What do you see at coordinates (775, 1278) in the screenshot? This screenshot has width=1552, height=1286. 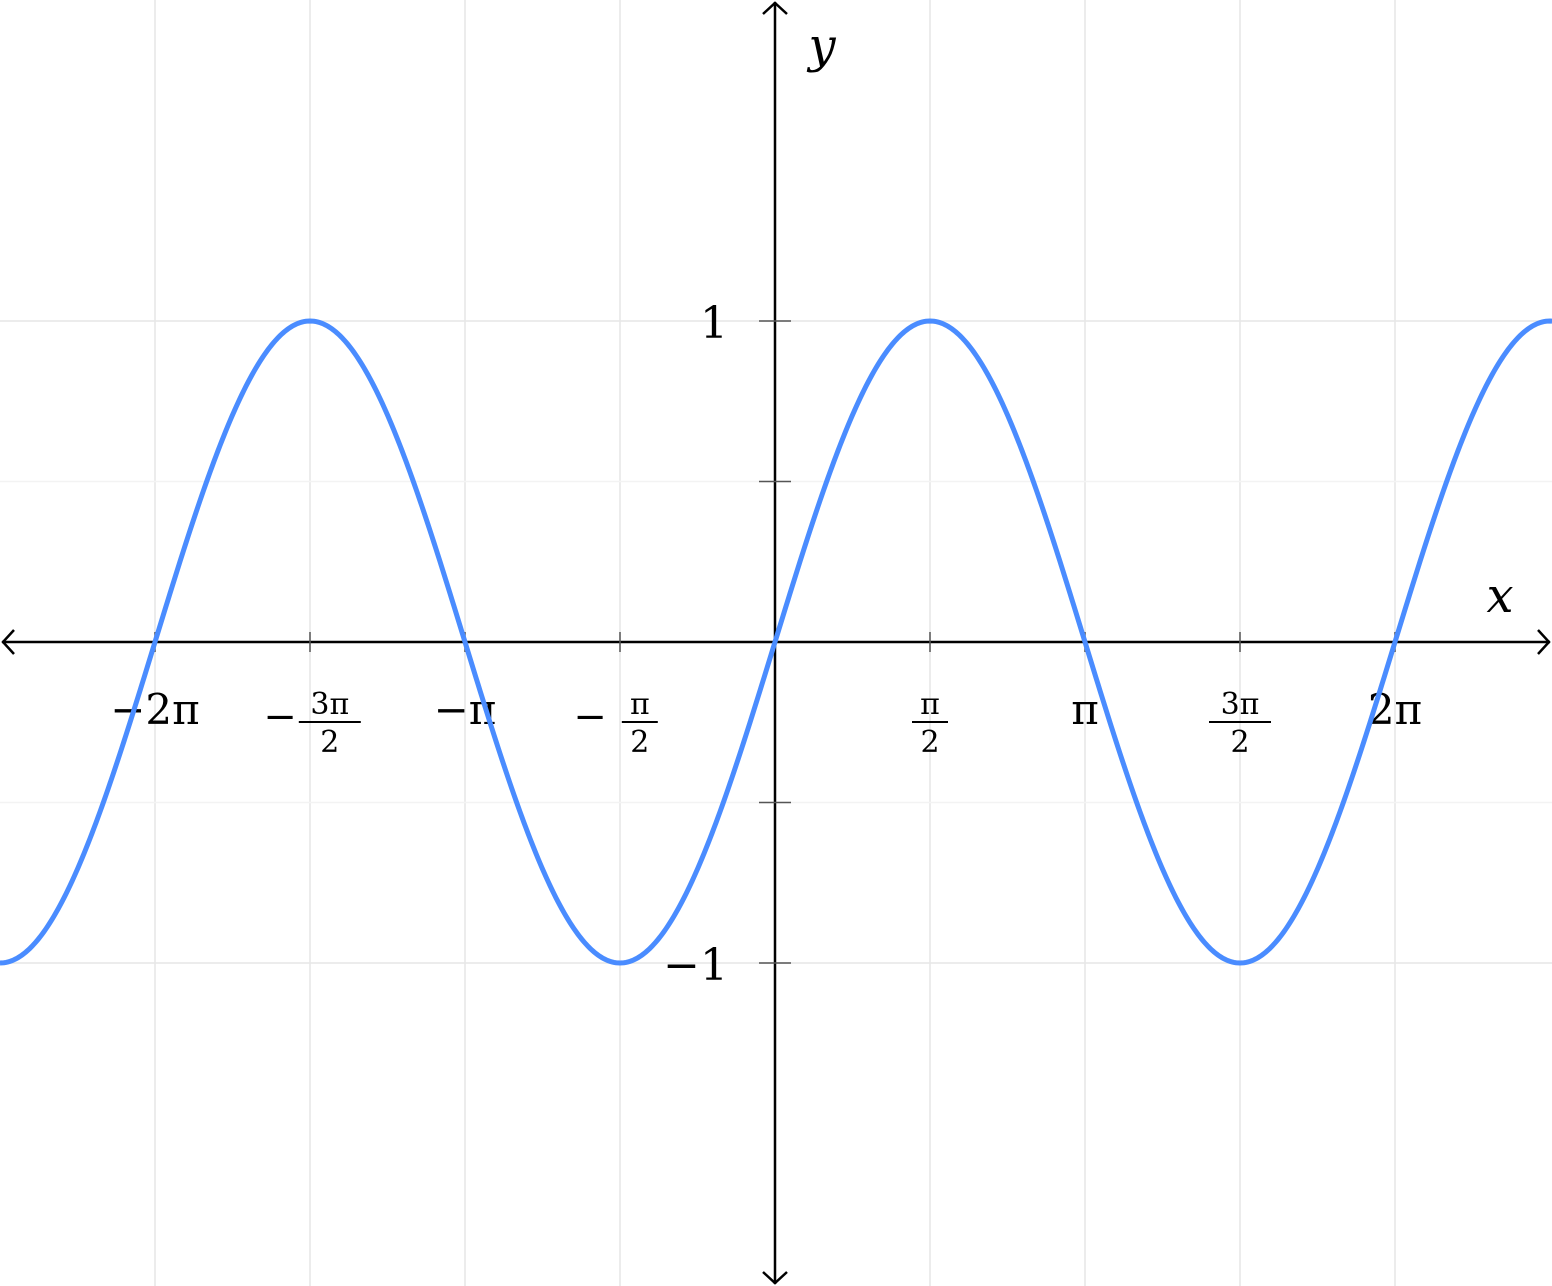 I see `y-axis-arrow-down` at bounding box center [775, 1278].